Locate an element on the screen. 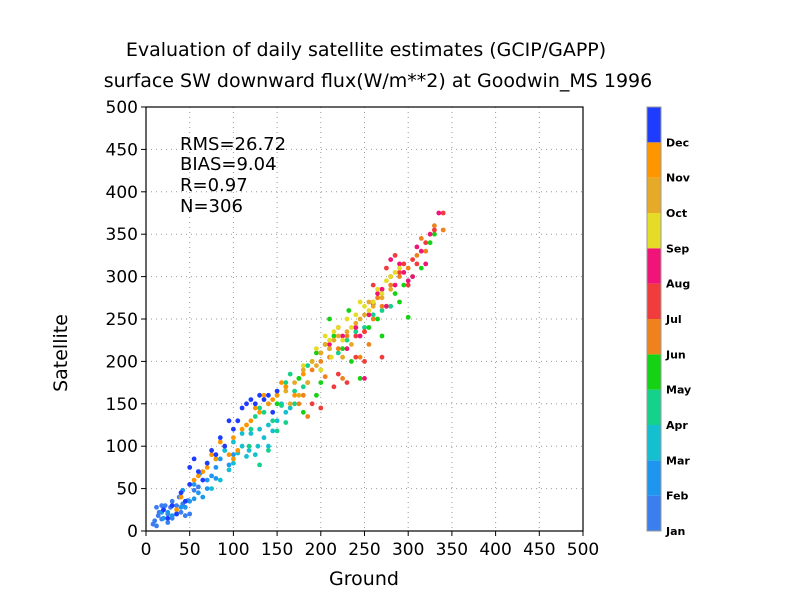 This screenshot has height=600, width=800. colorbar-label: Mar is located at coordinates (678, 460).